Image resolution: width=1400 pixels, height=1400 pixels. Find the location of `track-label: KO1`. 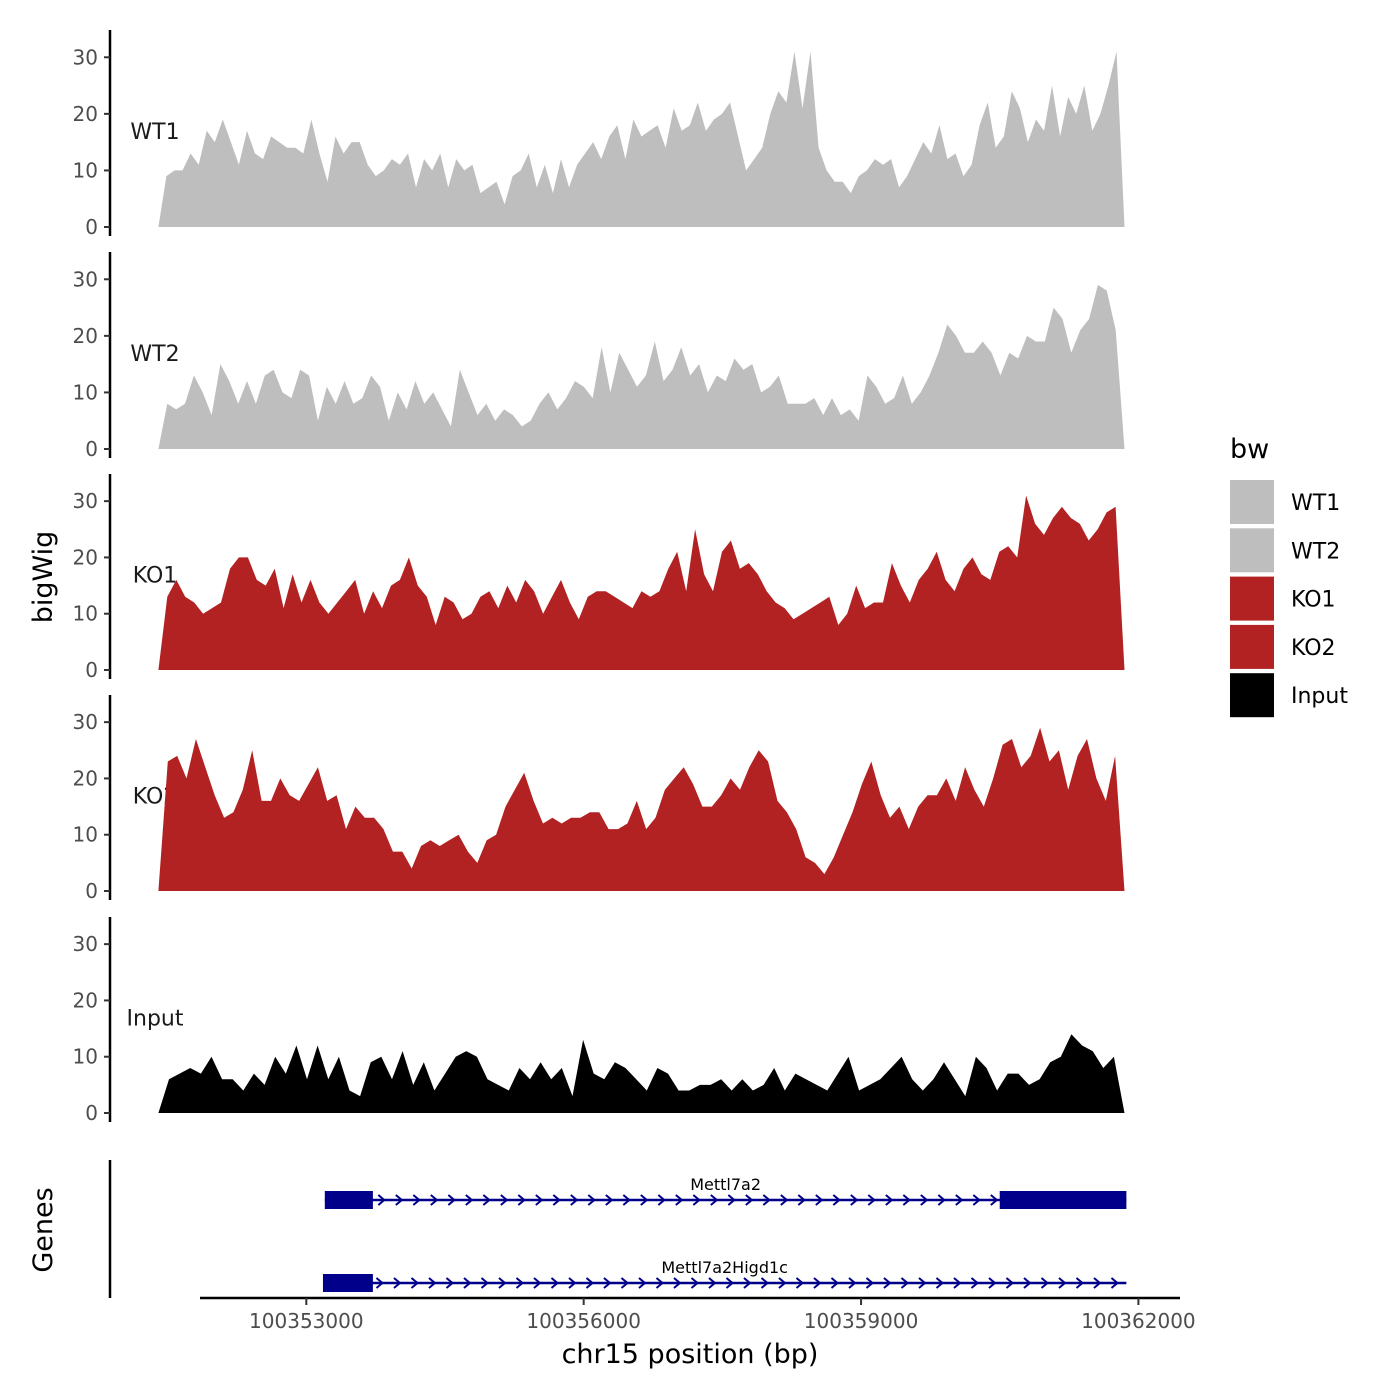

track-label: KO1 is located at coordinates (155, 575).